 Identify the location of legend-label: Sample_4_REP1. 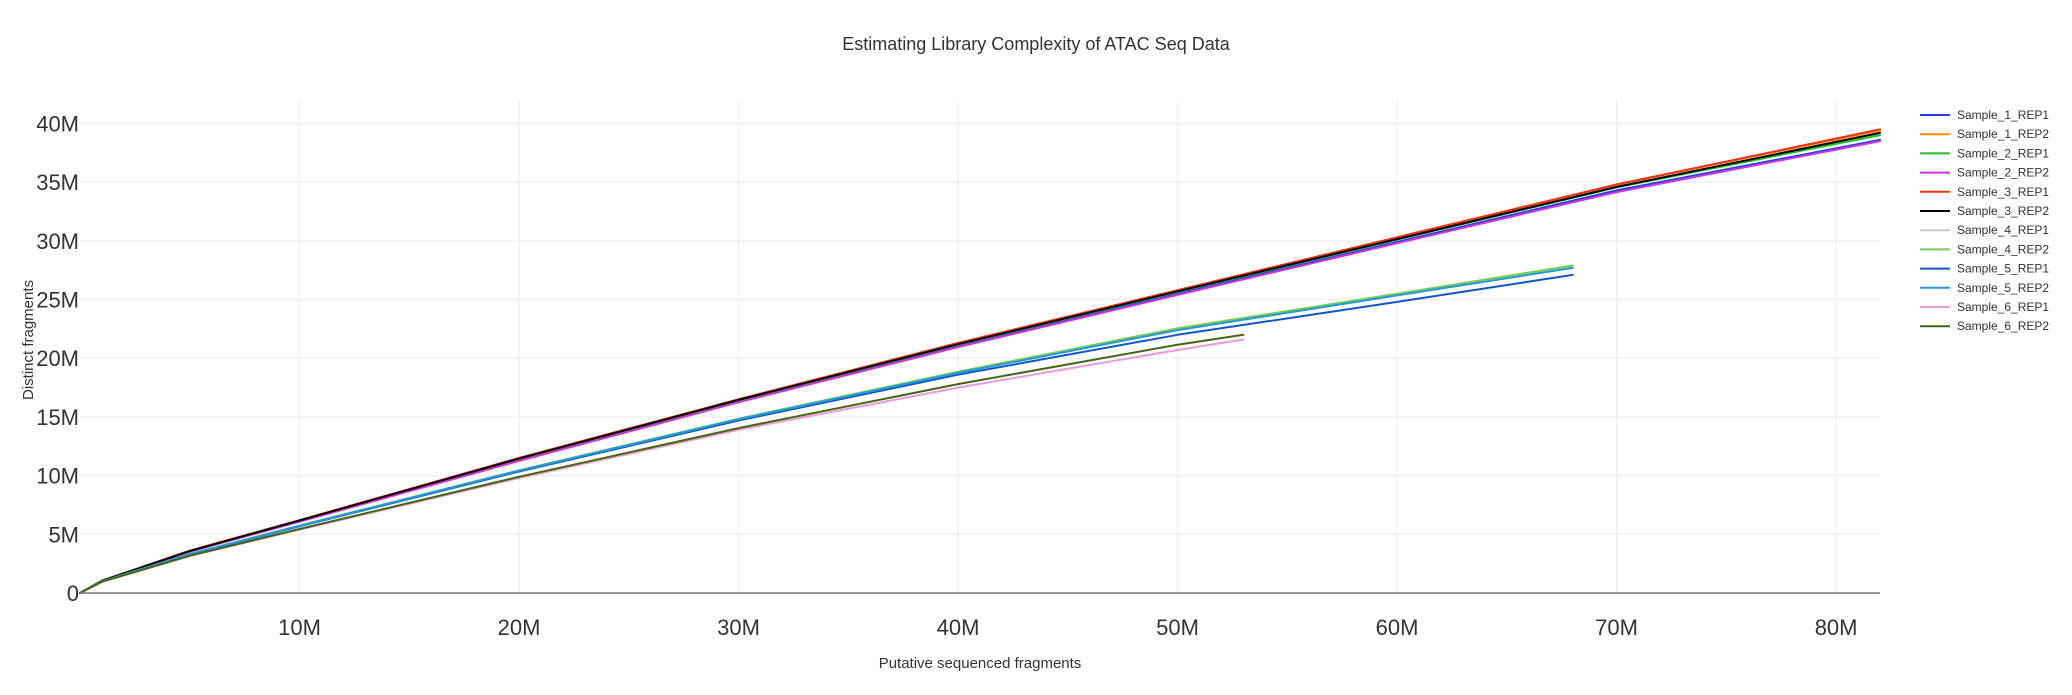
(2003, 230).